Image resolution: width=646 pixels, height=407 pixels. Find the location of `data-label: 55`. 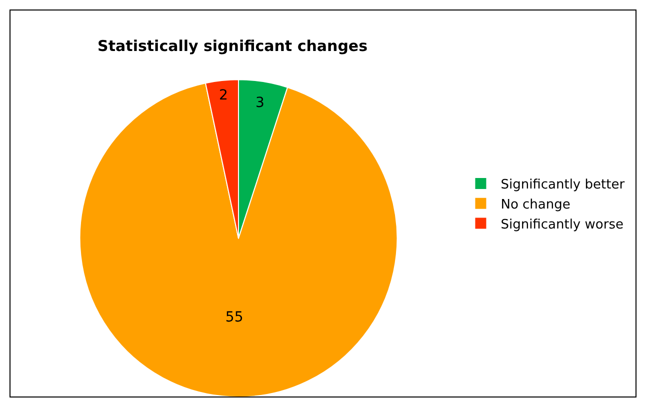

data-label: 55 is located at coordinates (234, 318).